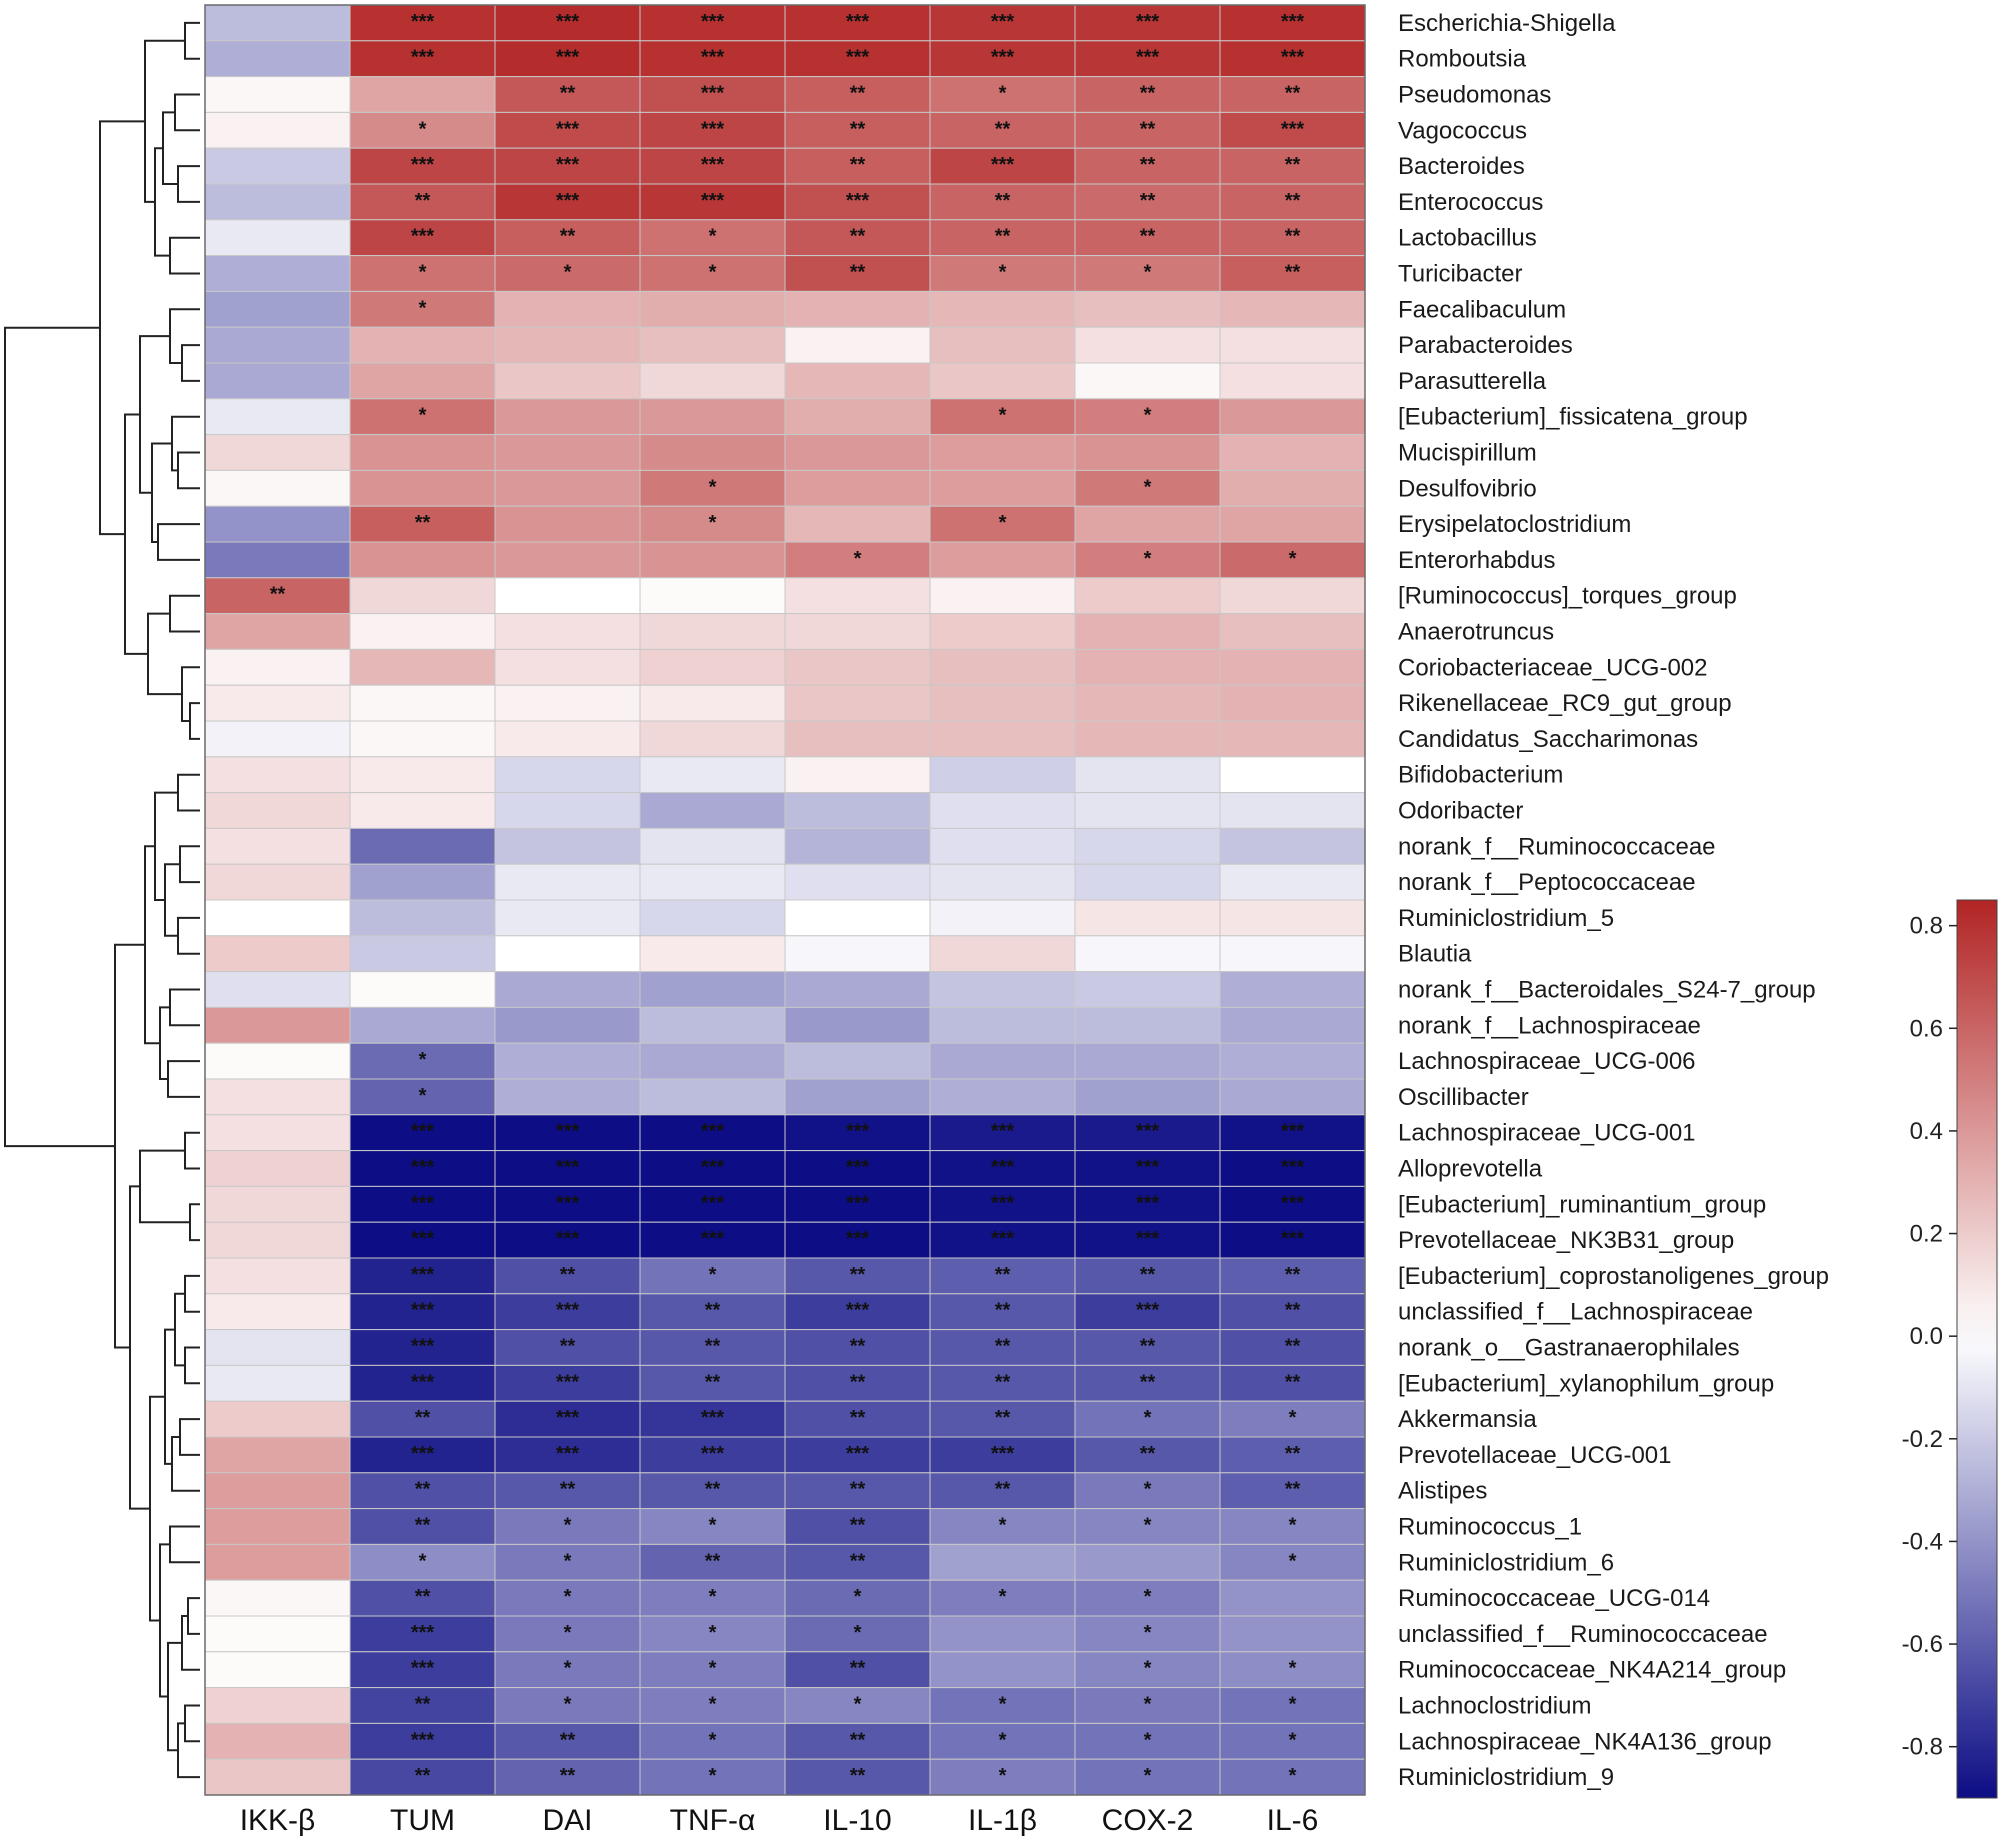 This screenshot has height=1842, width=2000. What do you see at coordinates (1922, 1541) in the screenshot?
I see `colorbar-tick-label: -0.4` at bounding box center [1922, 1541].